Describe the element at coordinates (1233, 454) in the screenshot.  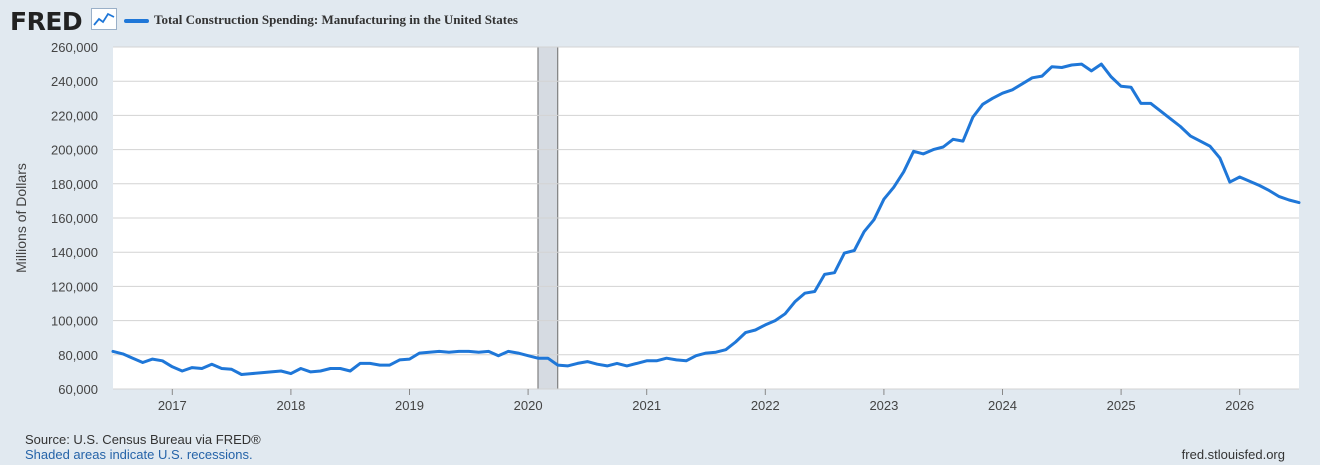
I see `fred-url-link: fred.stlouisfed.org` at that location.